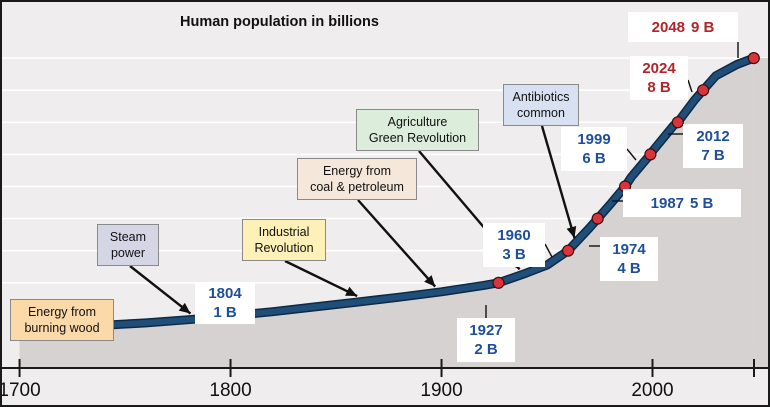  What do you see at coordinates (284, 248) in the screenshot?
I see `annotation-text: Revolution` at bounding box center [284, 248].